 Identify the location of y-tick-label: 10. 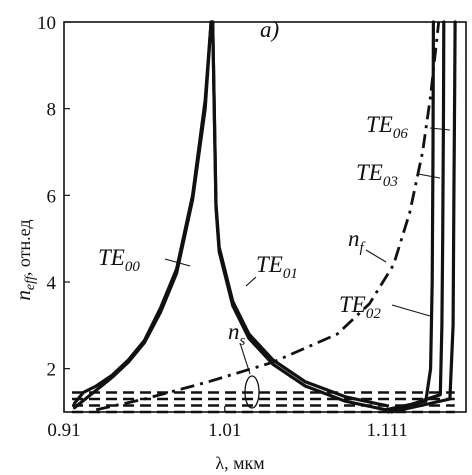
(46, 23).